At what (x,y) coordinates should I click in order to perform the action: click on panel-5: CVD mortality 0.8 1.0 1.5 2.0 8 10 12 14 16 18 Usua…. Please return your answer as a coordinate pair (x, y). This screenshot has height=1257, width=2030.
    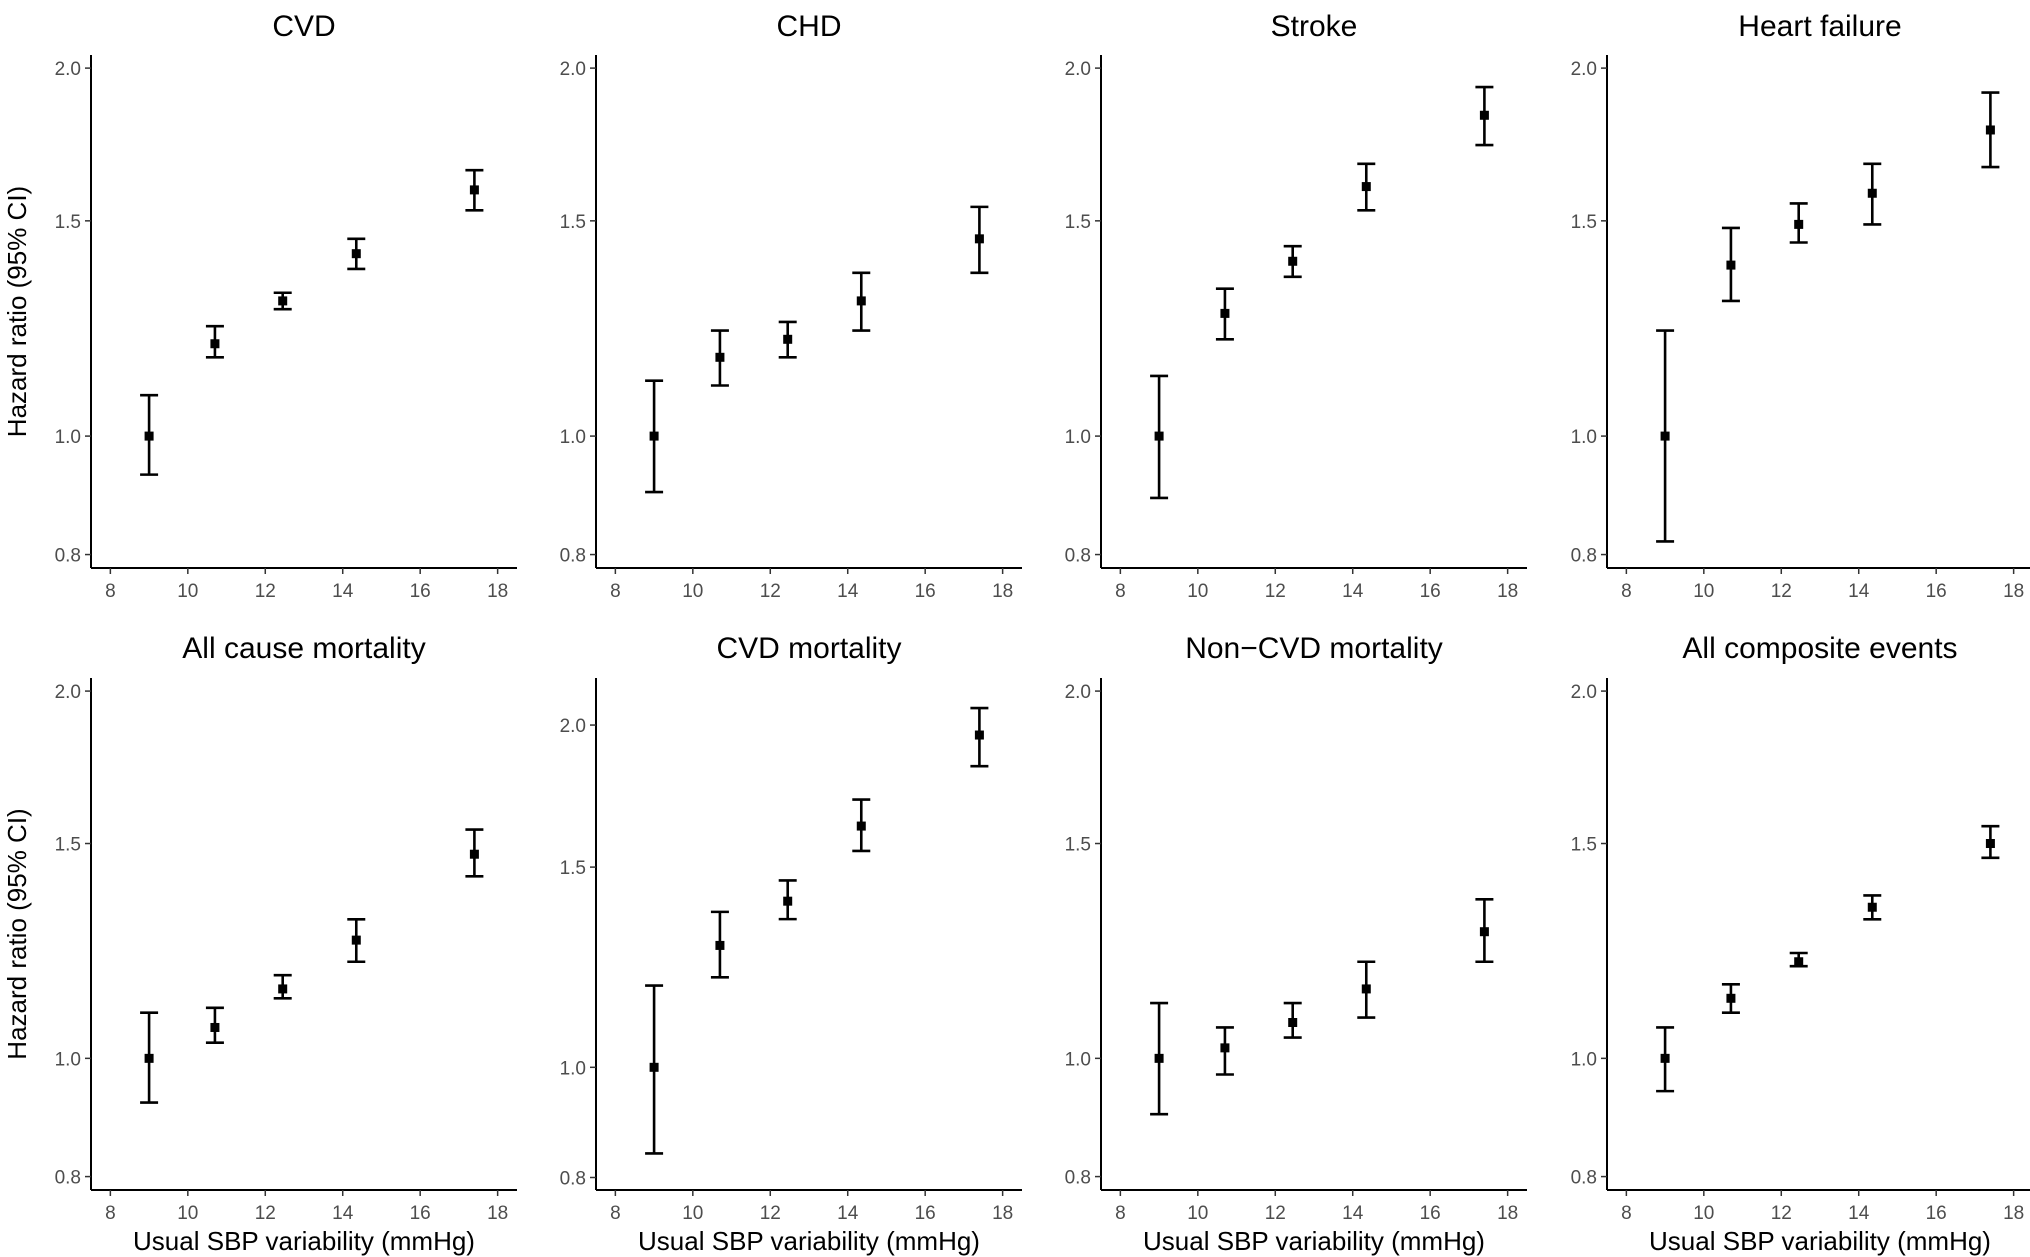
    Looking at the image, I should click on (791, 944).